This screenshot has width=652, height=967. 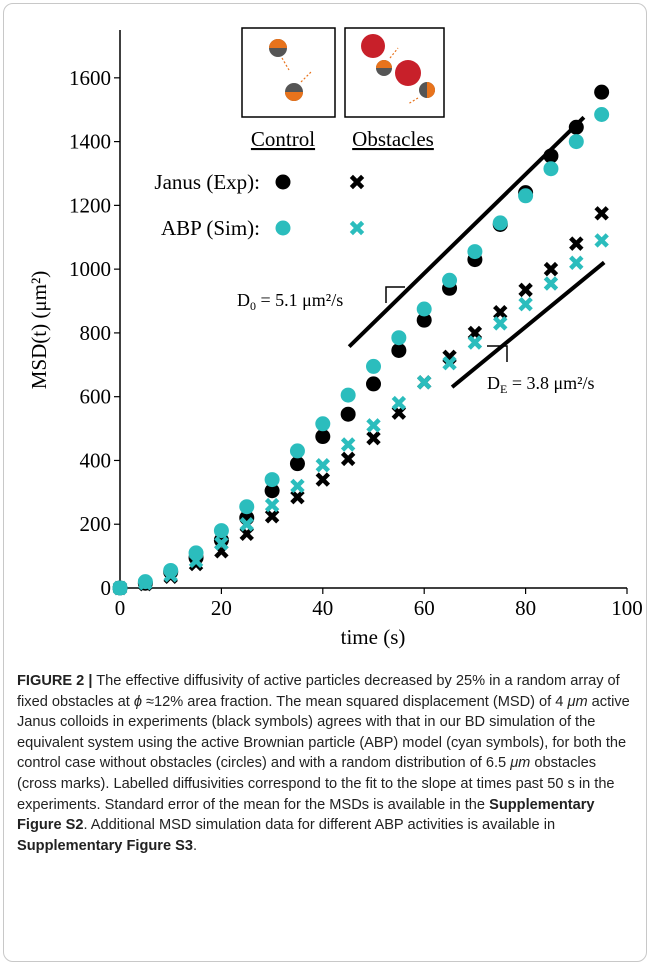 I want to click on x-tick-label: 20, so click(x=221, y=608).